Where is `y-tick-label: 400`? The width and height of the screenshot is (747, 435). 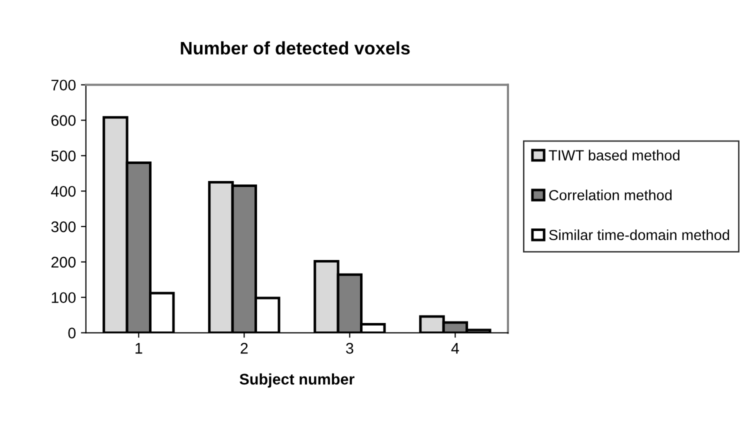 y-tick-label: 400 is located at coordinates (63, 191).